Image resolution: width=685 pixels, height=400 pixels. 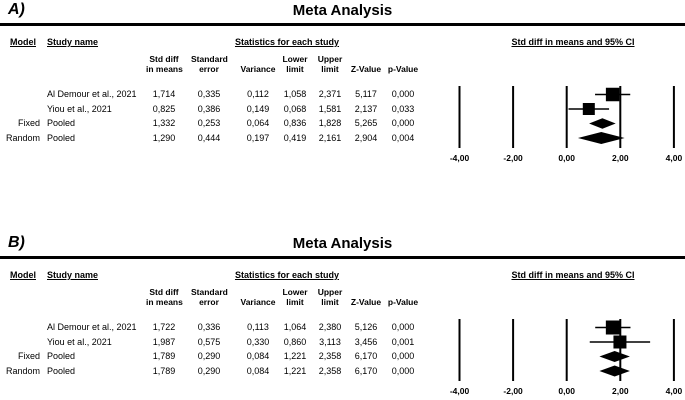 What do you see at coordinates (295, 341) in the screenshot?
I see `stat-value-cell: 0,860` at bounding box center [295, 341].